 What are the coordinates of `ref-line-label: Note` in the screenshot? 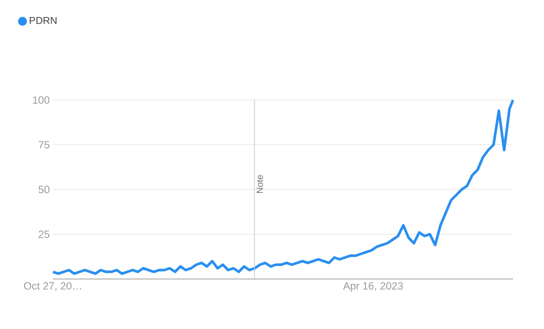 It's located at (259, 184).